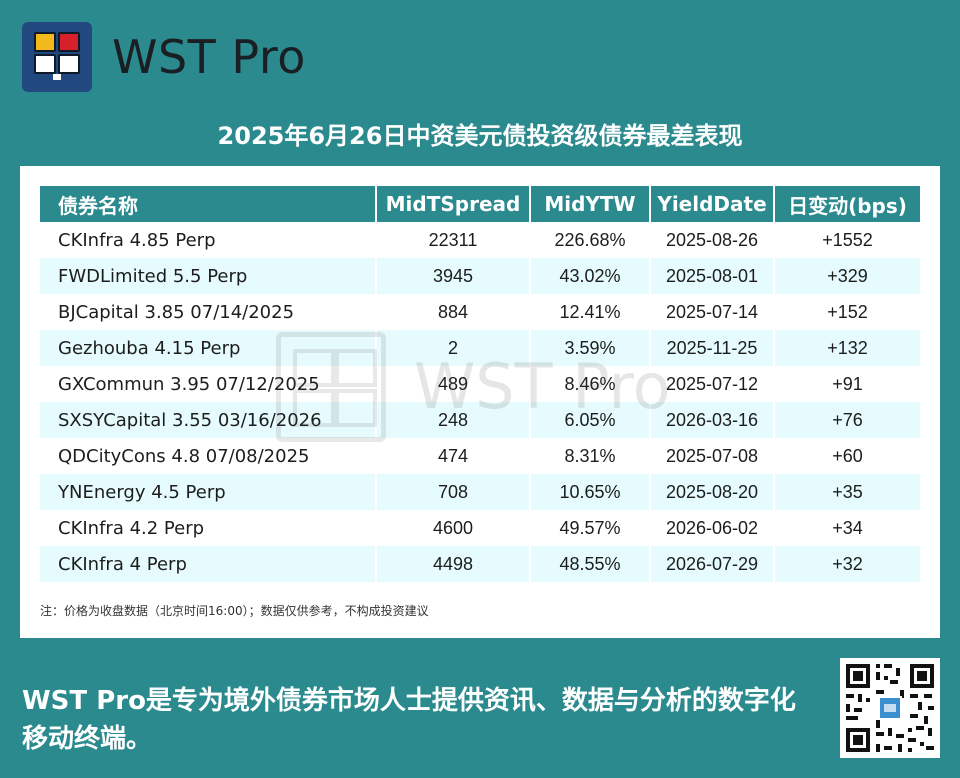  Describe the element at coordinates (846, 456) in the screenshot. I see `daily-change: +60` at that location.